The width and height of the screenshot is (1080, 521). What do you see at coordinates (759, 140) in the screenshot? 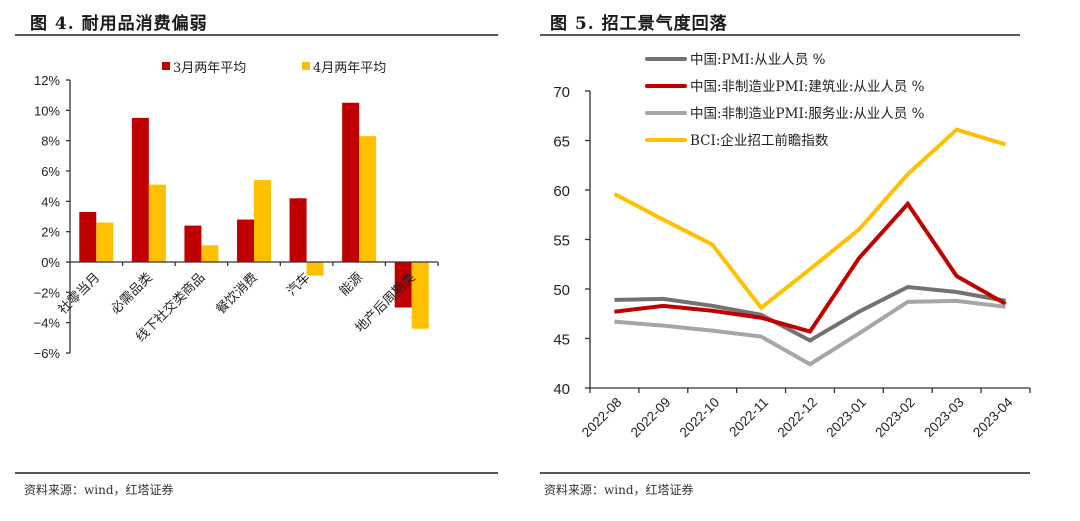
I see `legend-label: BCI:企业招工前瞻指数` at bounding box center [759, 140].